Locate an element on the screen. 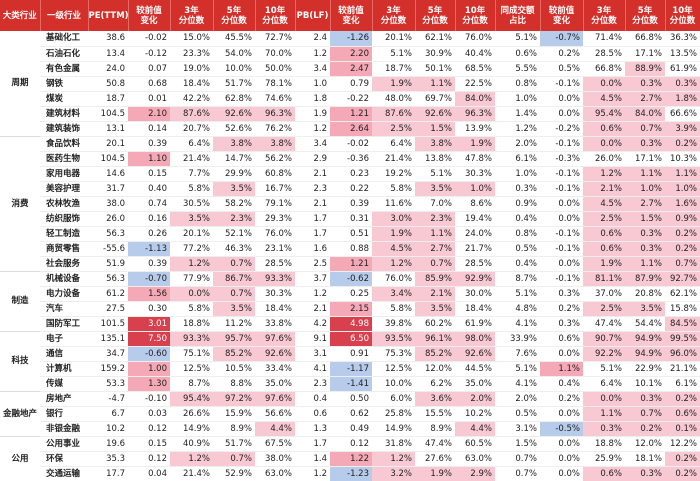 This screenshot has width=700, height=481. value-cell: 40.4% is located at coordinates (475, 54).